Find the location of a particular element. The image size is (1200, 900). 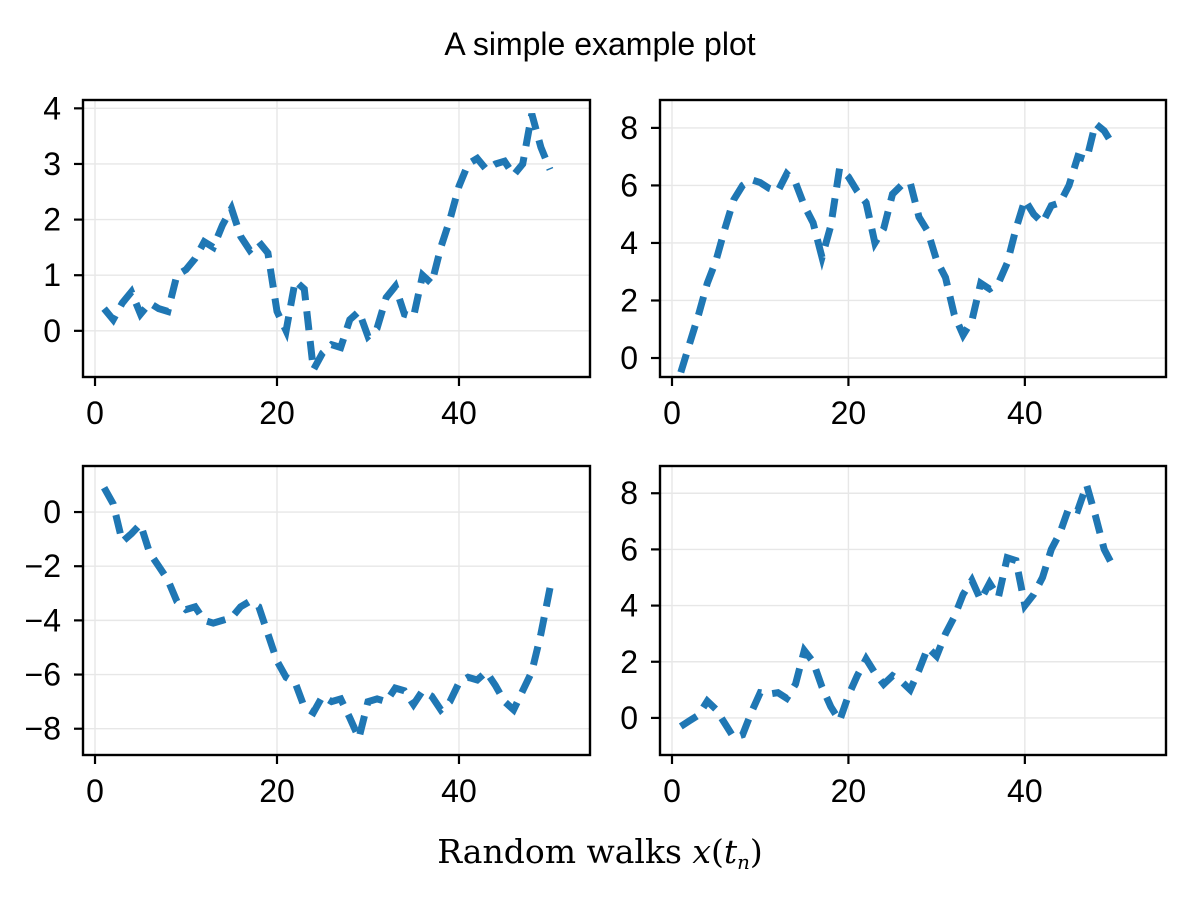

x-axis-label: Random walks x(tn) is located at coordinates (600, 853).